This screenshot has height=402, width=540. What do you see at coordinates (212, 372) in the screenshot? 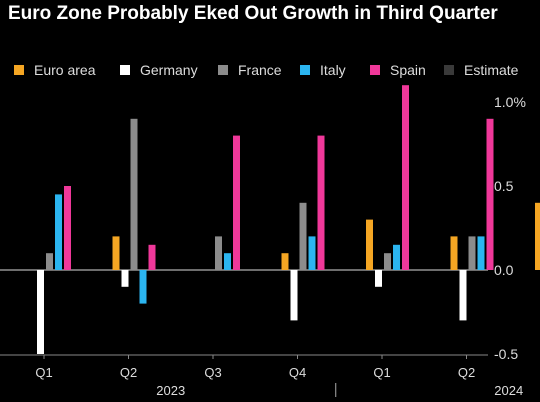
I see `x-tick-label: Q3` at bounding box center [212, 372].